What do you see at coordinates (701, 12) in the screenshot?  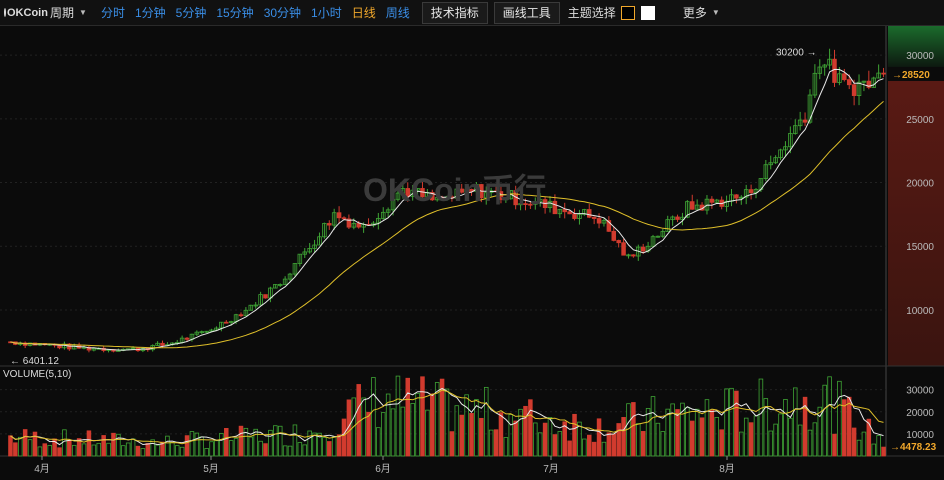 I see `more-dropdown: 更多 ▼` at bounding box center [701, 12].